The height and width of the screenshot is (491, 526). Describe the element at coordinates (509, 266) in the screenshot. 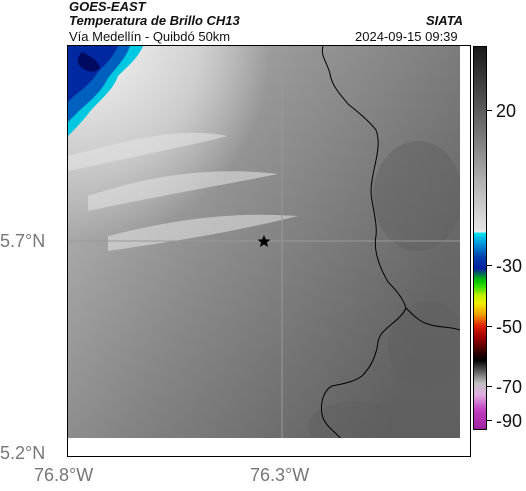

I see `colorbar-label: -30` at that location.